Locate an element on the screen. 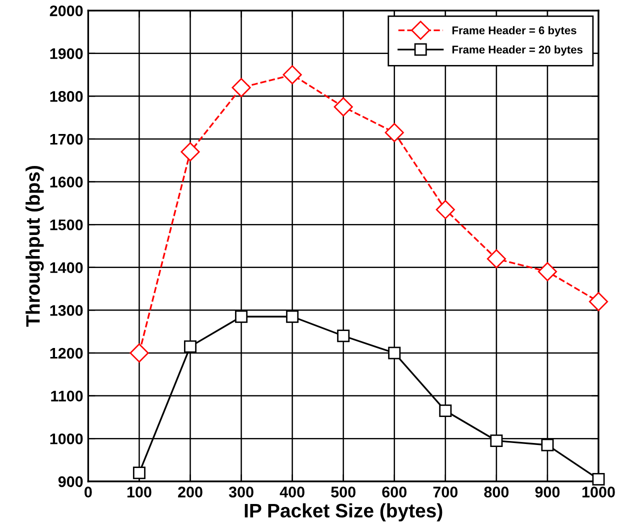 The image size is (630, 529). x-tick-label: 700 is located at coordinates (445, 492).